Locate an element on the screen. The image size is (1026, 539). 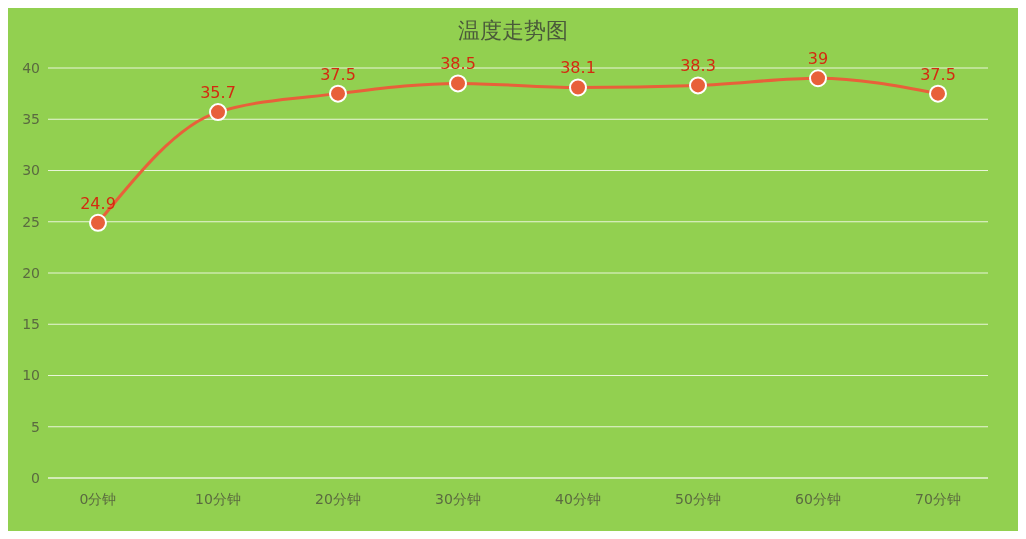
x-tick-label: 40分钟 is located at coordinates (578, 498).